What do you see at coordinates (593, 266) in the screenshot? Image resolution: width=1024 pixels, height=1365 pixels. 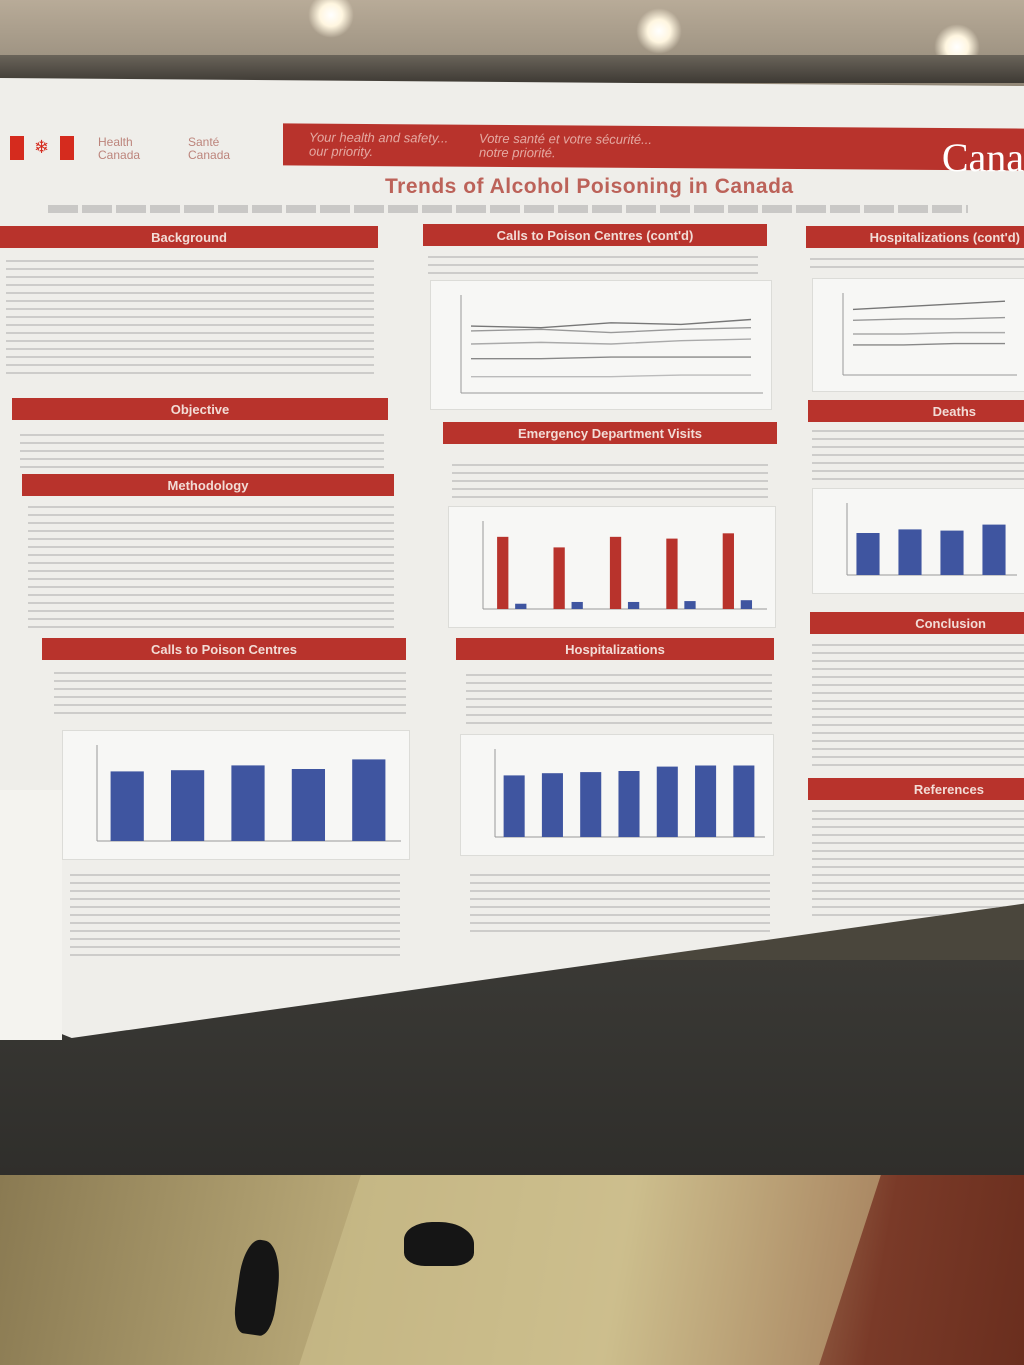 I see `calls-cont-text` at bounding box center [593, 266].